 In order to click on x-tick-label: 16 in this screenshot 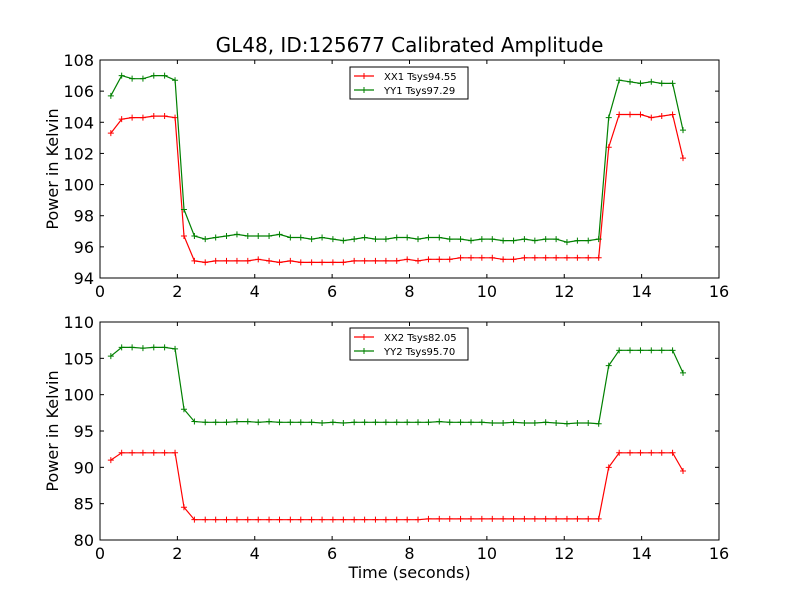, I will do `click(719, 553)`.